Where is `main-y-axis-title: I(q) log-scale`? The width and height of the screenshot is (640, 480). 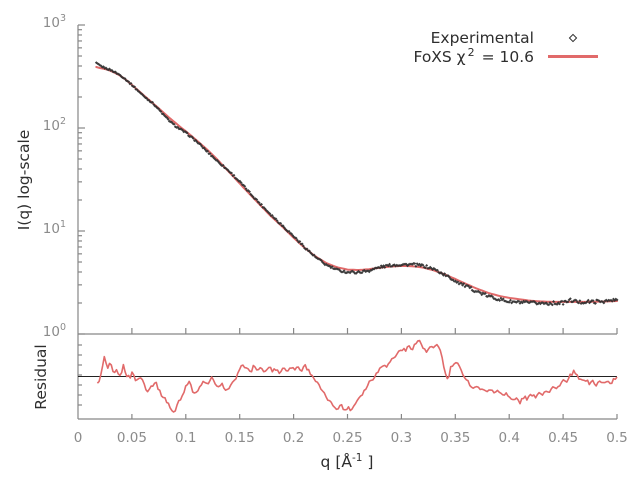 main-y-axis-title: I(q) log-scale is located at coordinates (24, 180).